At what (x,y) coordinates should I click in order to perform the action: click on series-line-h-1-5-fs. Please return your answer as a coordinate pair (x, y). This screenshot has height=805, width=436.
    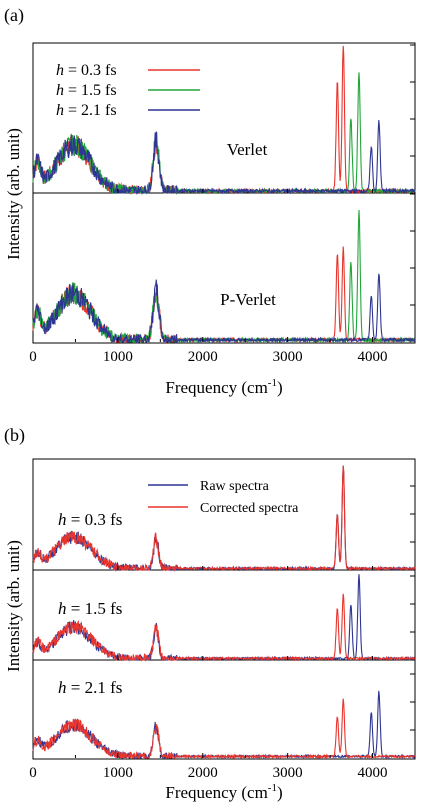
    Looking at the image, I should click on (224, 277).